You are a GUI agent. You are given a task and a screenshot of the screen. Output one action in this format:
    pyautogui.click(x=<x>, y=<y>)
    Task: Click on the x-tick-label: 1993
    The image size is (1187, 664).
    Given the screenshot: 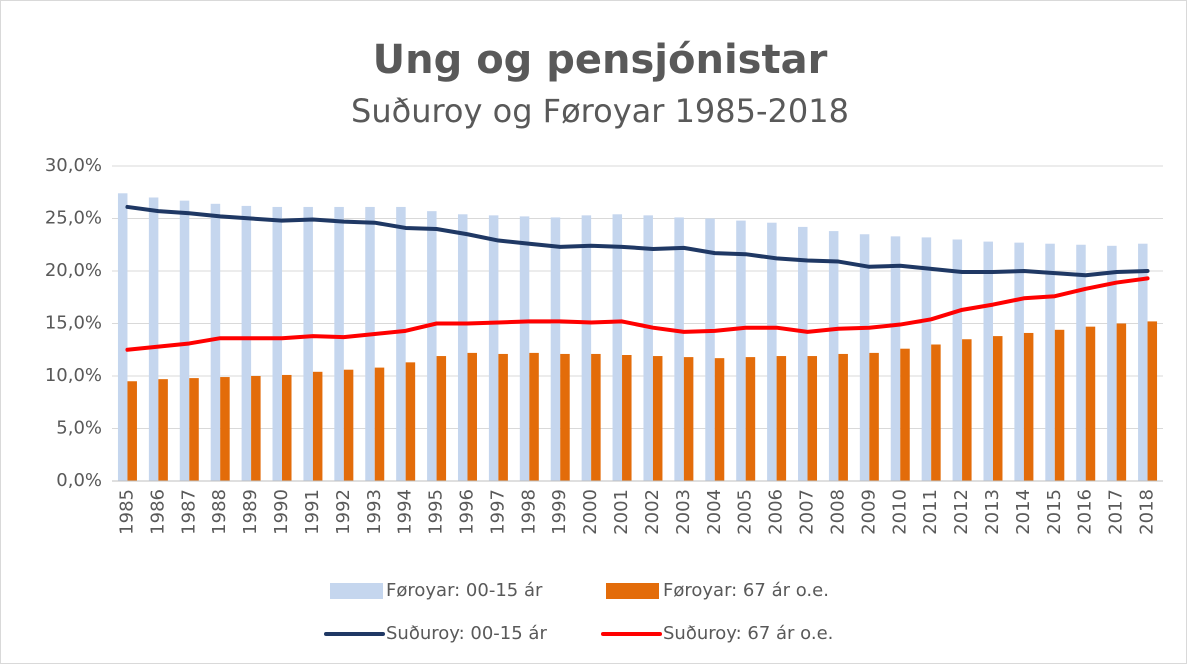 What is the action you would take?
    pyautogui.click(x=374, y=512)
    